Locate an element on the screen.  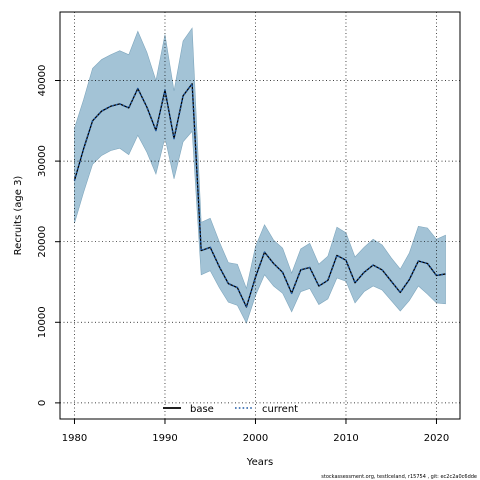
y-axis-ticks: 0 10000 20000 30000 40000 is located at coordinates (48, 235).